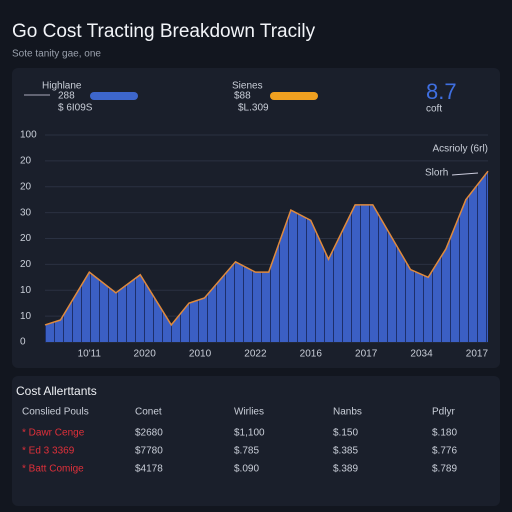 This screenshot has width=512, height=512. Describe the element at coordinates (255, 354) in the screenshot. I see `x-tick-label: 2022` at that location.